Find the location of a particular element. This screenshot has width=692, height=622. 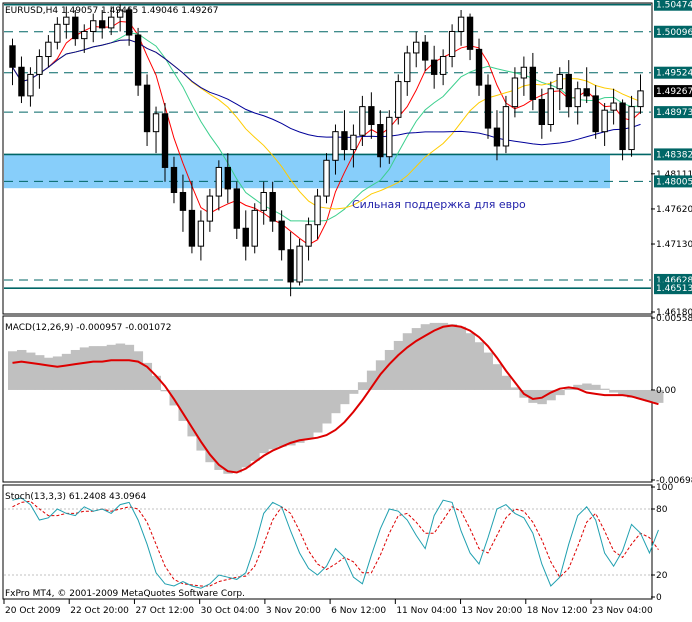

stoch-main-line is located at coordinates (335, 543).